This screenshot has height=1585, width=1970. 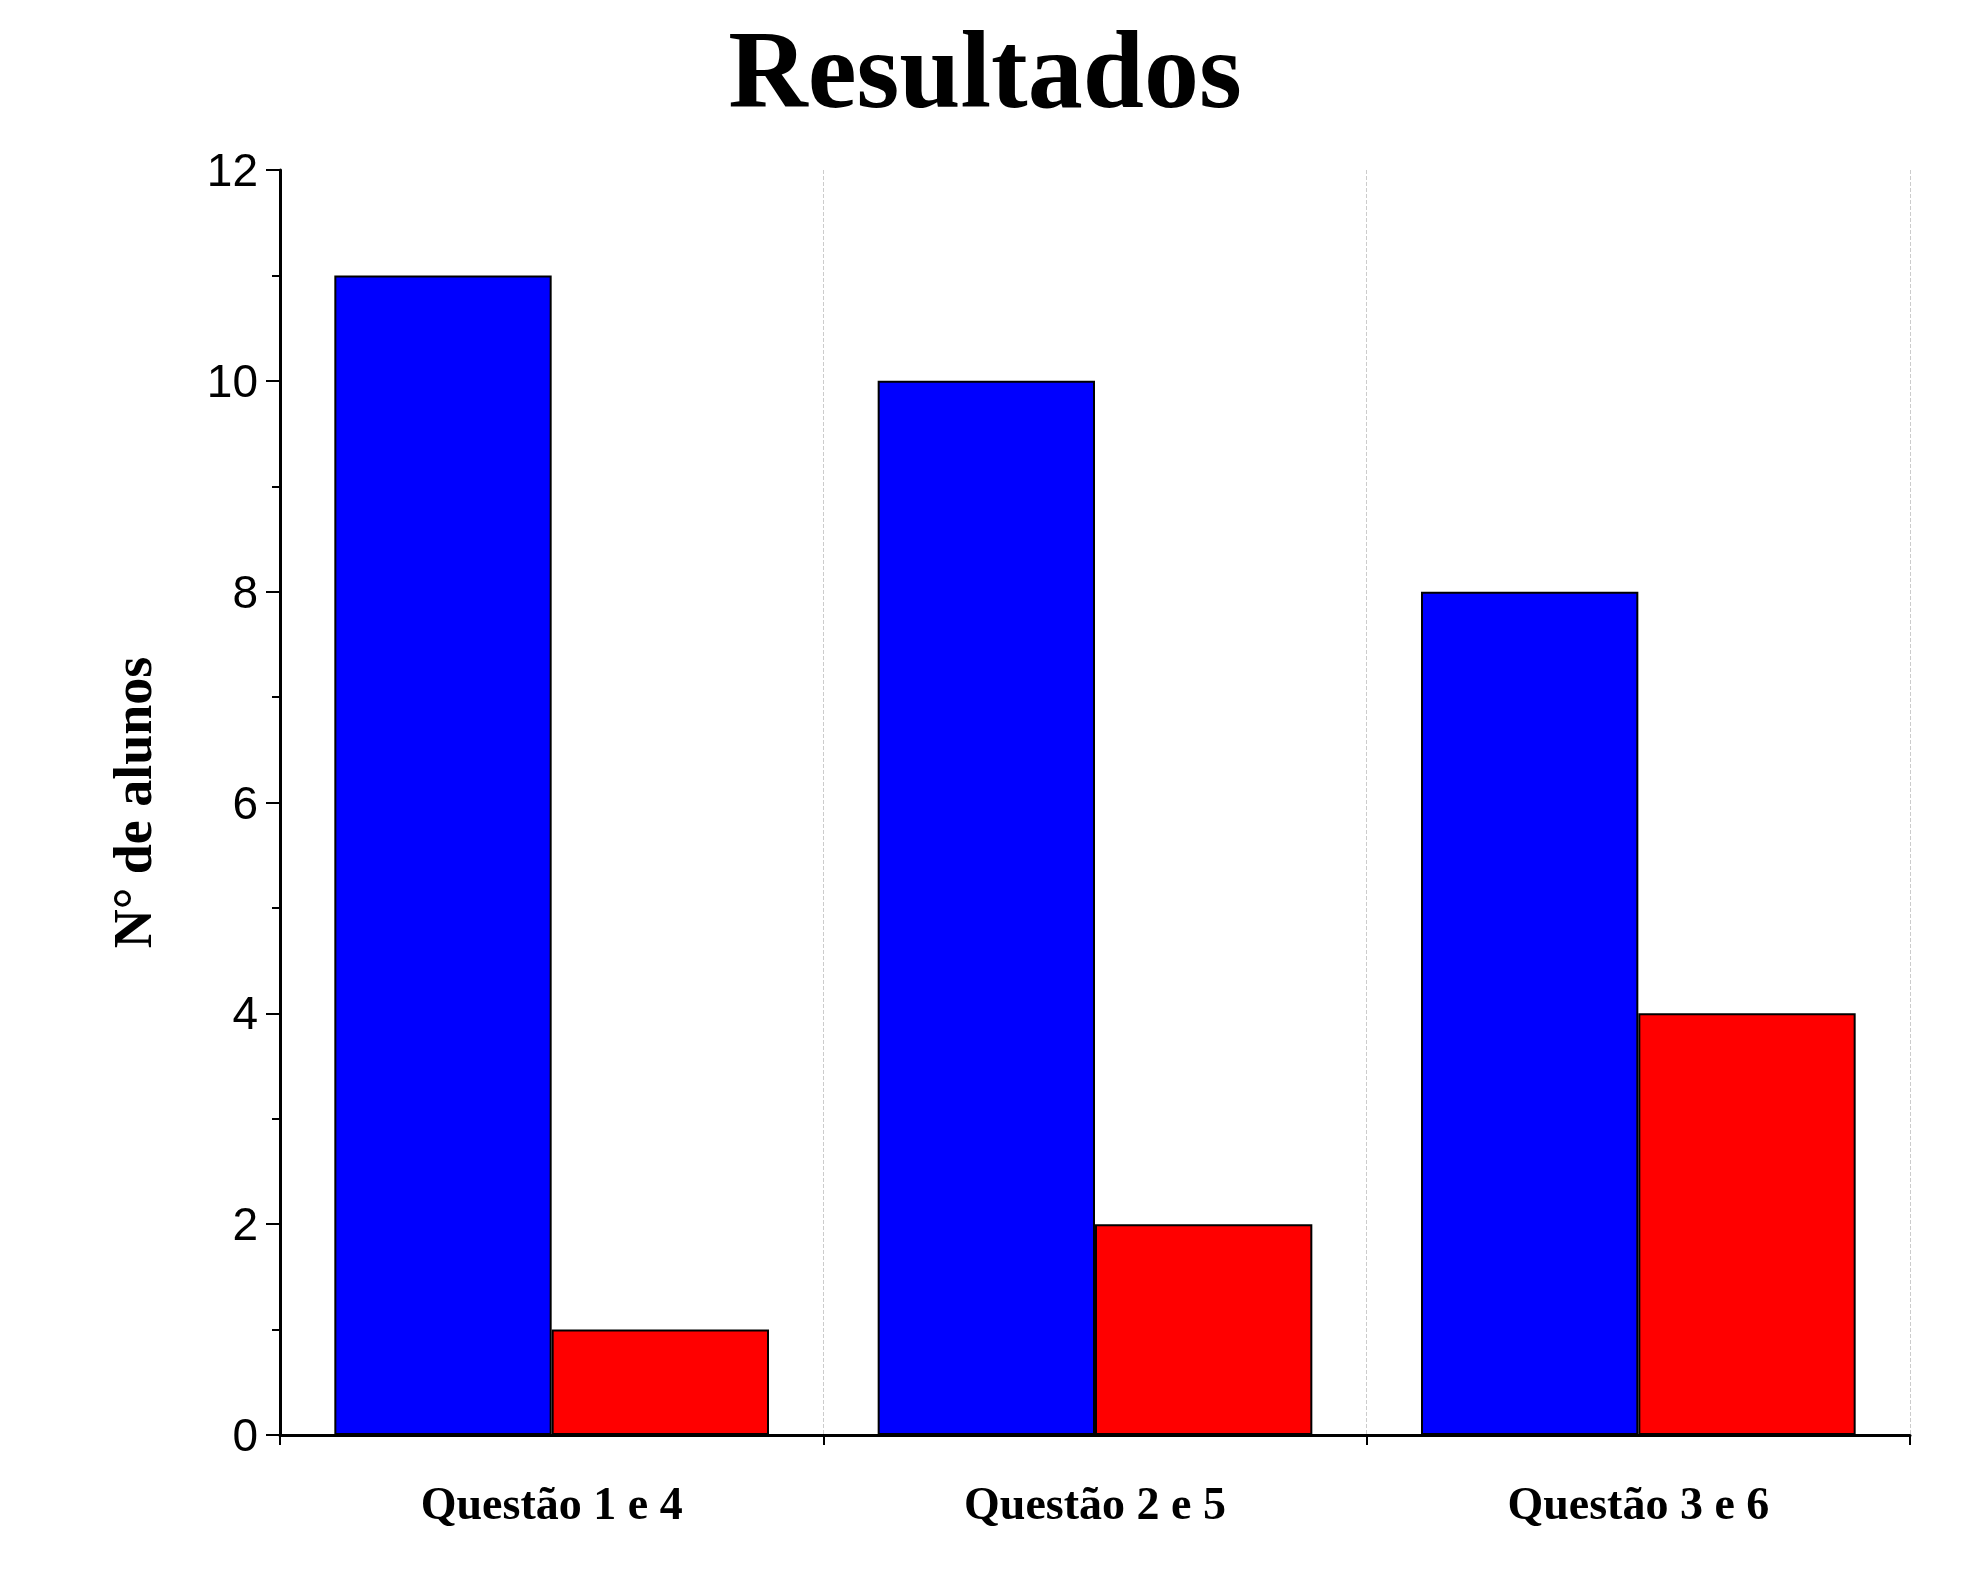 What do you see at coordinates (245, 1435) in the screenshot?
I see `y-tick-label: 0` at bounding box center [245, 1435].